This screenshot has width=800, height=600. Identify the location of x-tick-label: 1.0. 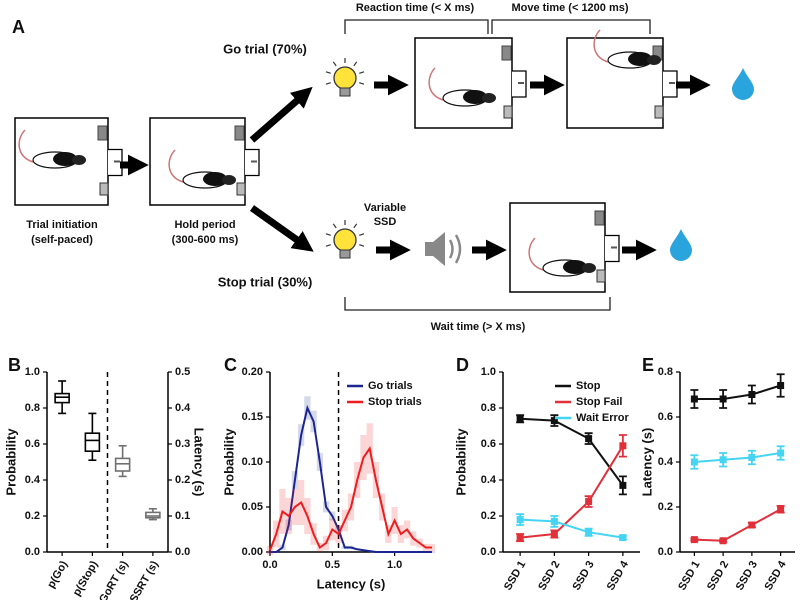
(394, 565).